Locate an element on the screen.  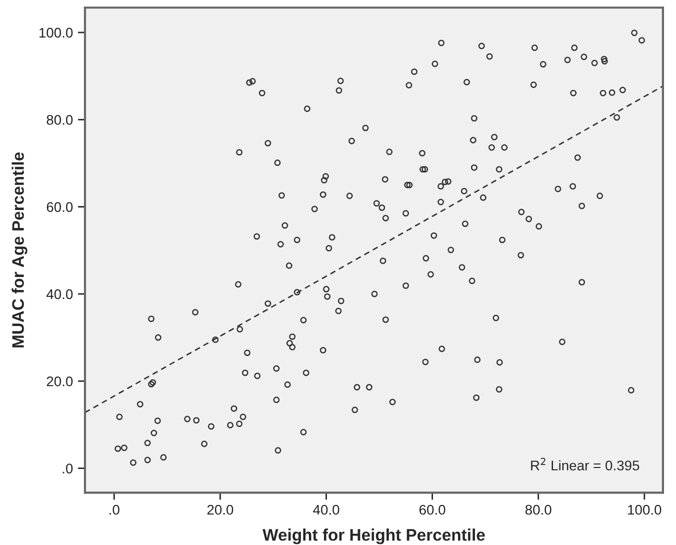
y-tick-label: 60.0 is located at coordinates (59, 207).